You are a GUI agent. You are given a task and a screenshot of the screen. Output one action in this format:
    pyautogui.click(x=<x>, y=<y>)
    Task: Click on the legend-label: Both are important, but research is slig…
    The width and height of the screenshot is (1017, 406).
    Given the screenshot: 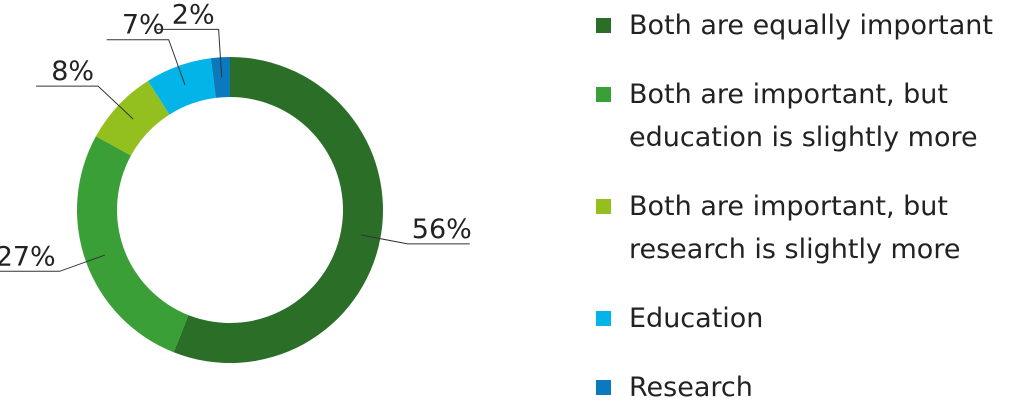 What is the action you would take?
    pyautogui.click(x=795, y=228)
    